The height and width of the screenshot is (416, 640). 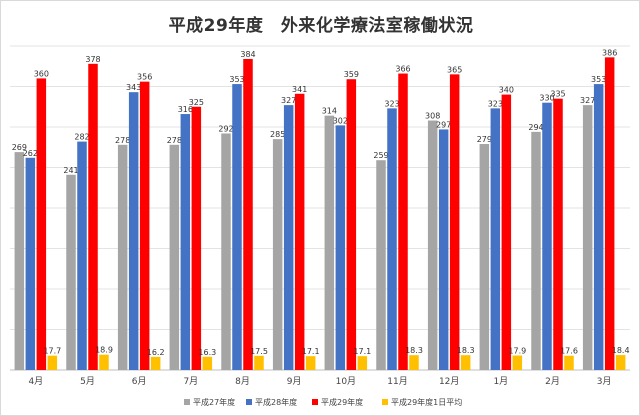 What do you see at coordinates (517, 351) in the screenshot?
I see `data-label: 17.9` at bounding box center [517, 351].